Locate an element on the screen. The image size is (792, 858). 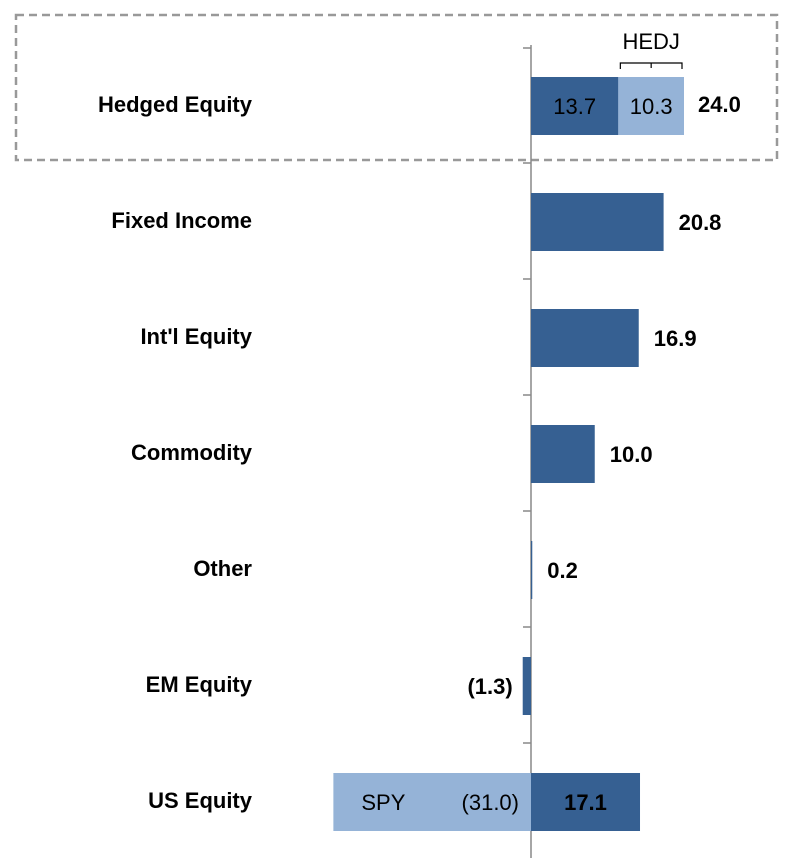
value-label: 10.3 is located at coordinates (651, 106).